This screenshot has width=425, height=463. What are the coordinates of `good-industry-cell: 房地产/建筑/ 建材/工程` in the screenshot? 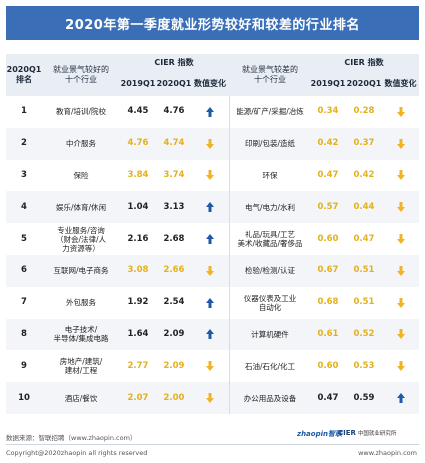 It's located at (81, 366).